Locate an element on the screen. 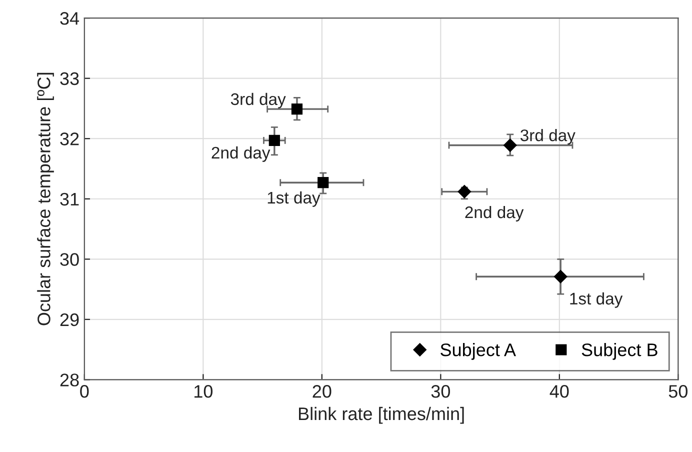  y-tick-label: 31 is located at coordinates (69, 199).